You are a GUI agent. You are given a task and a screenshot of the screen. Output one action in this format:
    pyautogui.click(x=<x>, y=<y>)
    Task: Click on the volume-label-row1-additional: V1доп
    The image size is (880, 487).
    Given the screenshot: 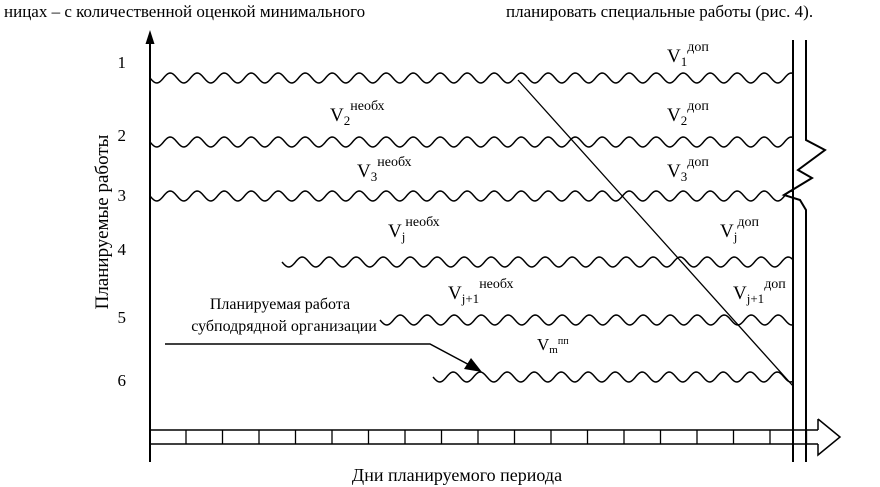 What is the action you would take?
    pyautogui.click(x=688, y=54)
    